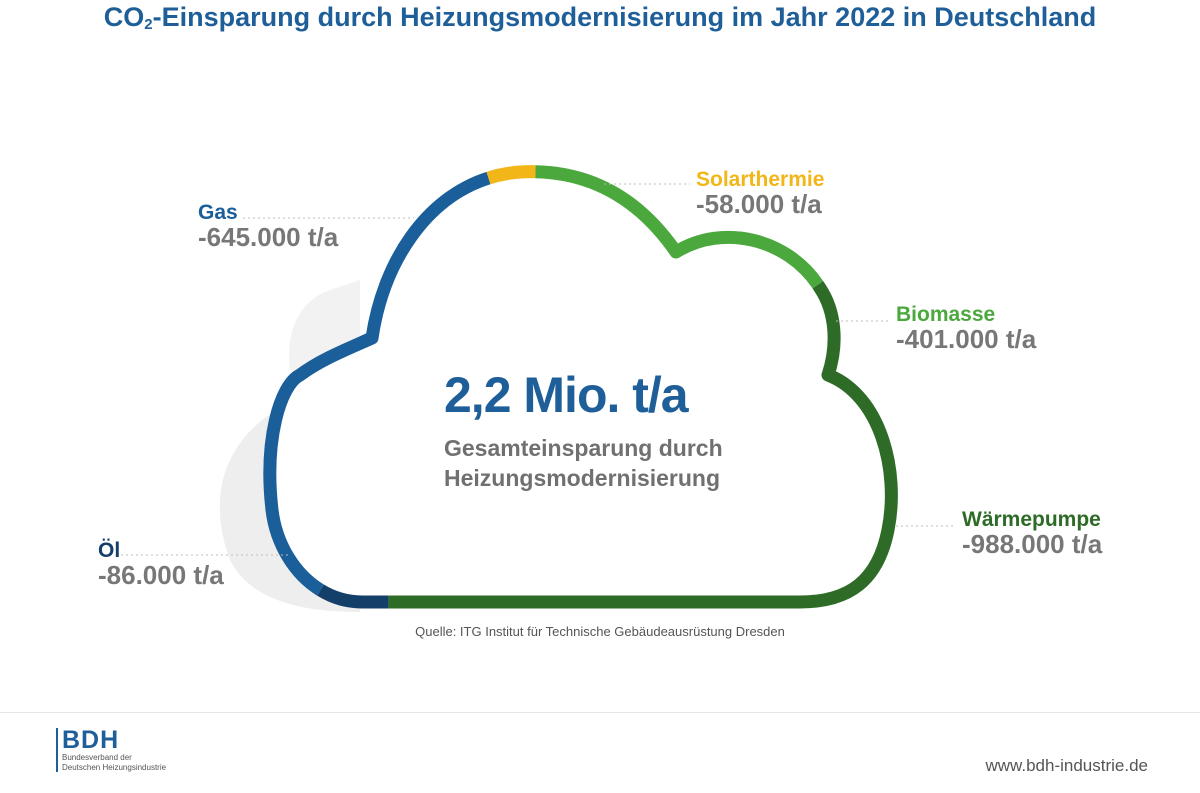  Describe the element at coordinates (268, 237) in the screenshot. I see `value-label-gas: -645.000 t/a` at that location.